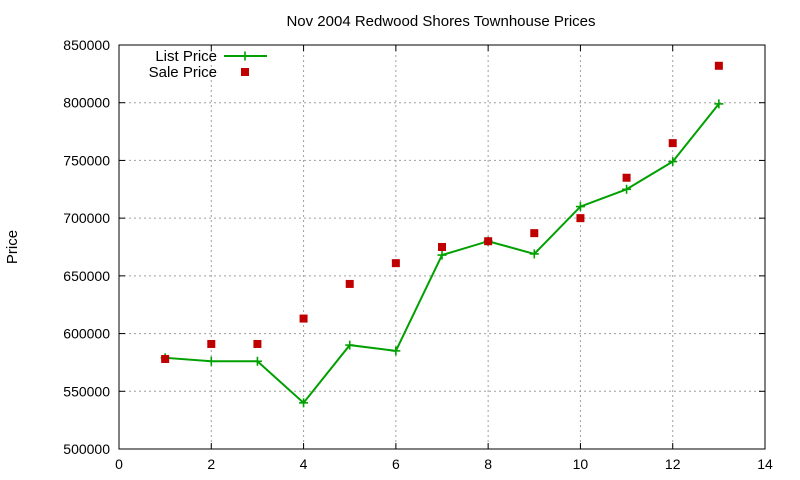 The image size is (800, 480). What do you see at coordinates (119, 464) in the screenshot?
I see `x-tick-label: 0` at bounding box center [119, 464].